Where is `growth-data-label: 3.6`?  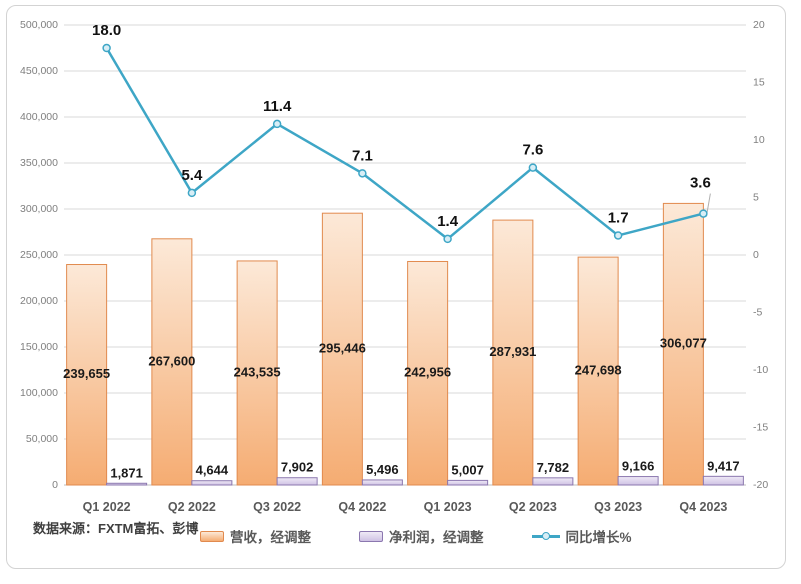 growth-data-label: 3.6 is located at coordinates (700, 183).